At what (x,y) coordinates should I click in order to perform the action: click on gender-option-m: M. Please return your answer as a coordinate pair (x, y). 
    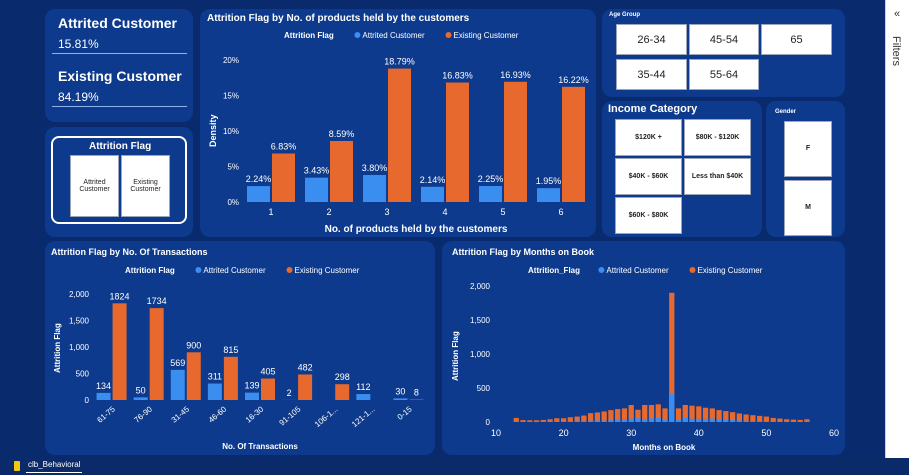
    Looking at the image, I should click on (808, 208).